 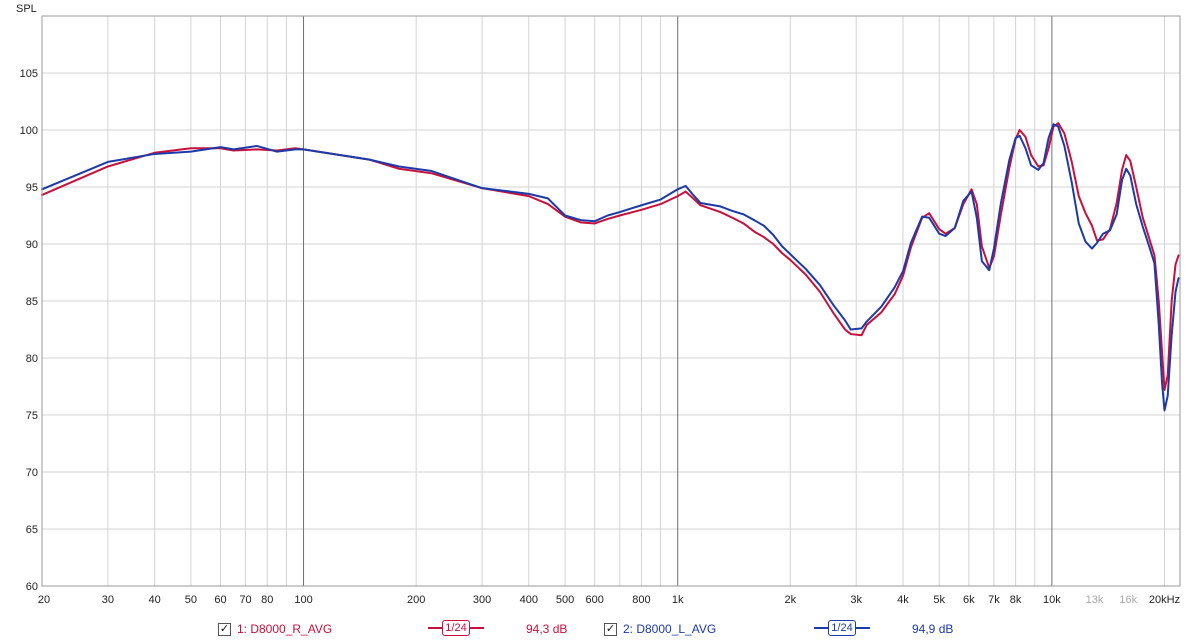 What do you see at coordinates (416, 600) in the screenshot?
I see `x-tick-label: 200` at bounding box center [416, 600].